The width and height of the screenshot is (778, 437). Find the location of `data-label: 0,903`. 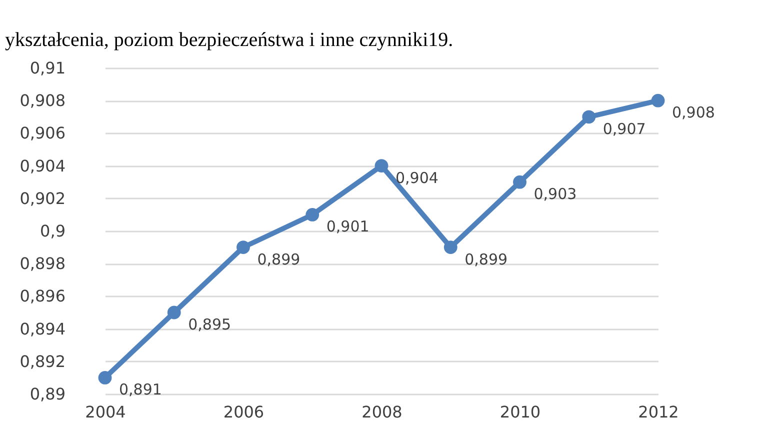

data-label: 0,903 is located at coordinates (555, 194).